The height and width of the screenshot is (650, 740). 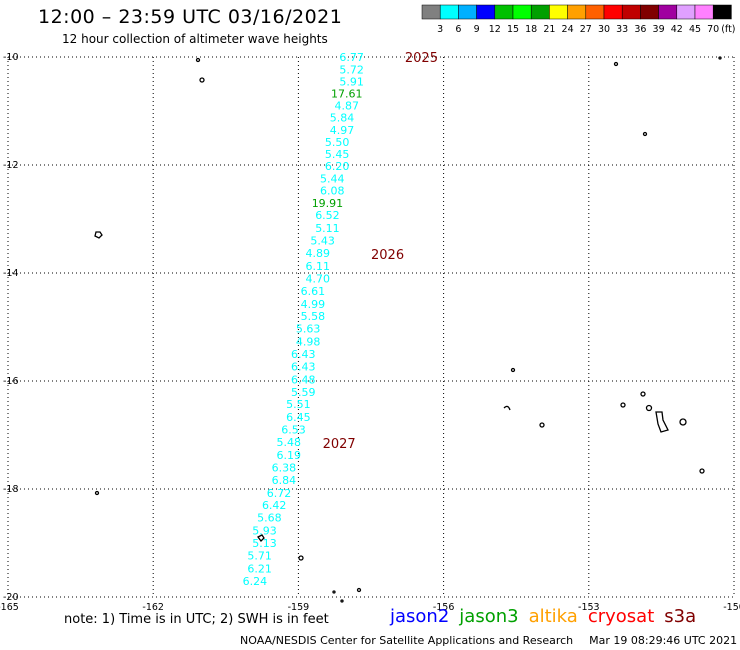 I want to click on wave-height-value: 6.20, so click(x=337, y=166).